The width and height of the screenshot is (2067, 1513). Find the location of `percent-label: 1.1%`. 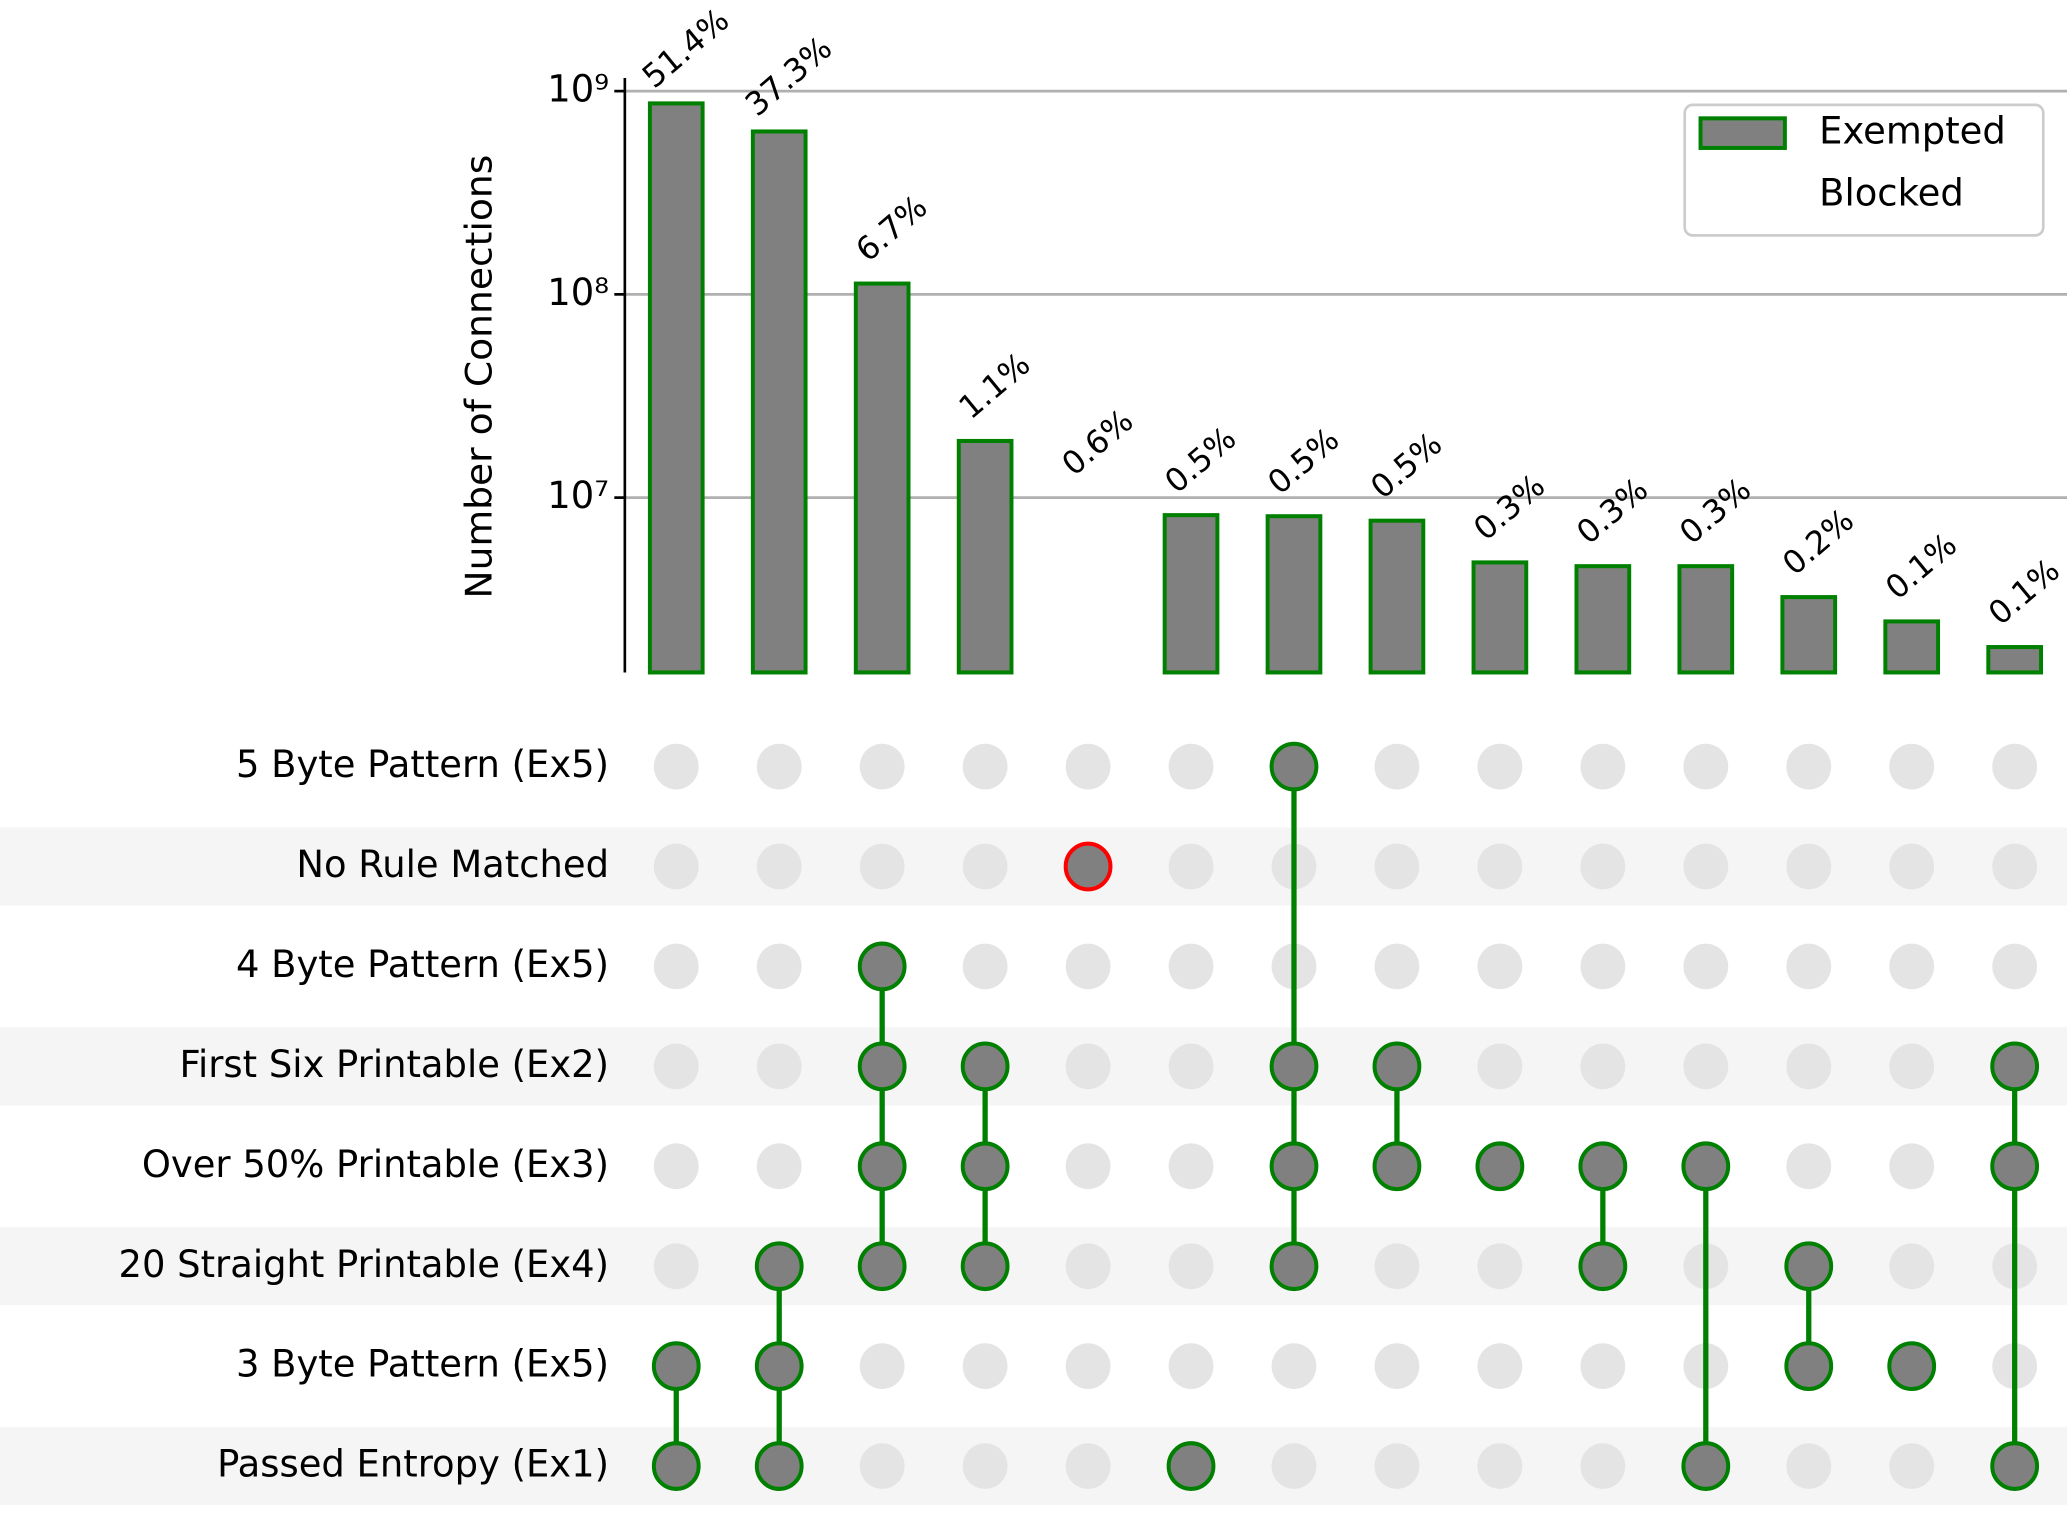

percent-label: 1.1% is located at coordinates (995, 386).